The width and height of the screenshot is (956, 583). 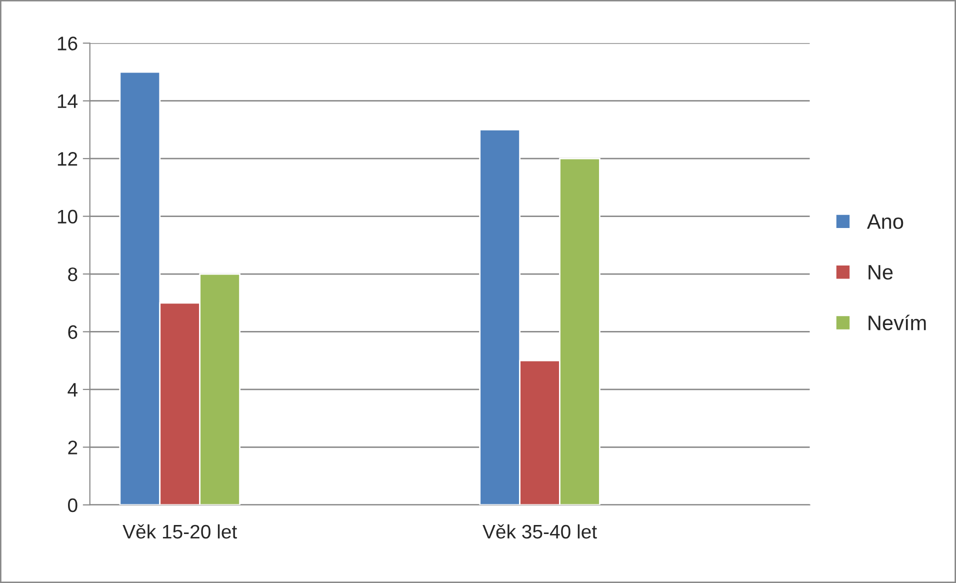 I want to click on y-tick-label: 4, so click(x=73, y=389).